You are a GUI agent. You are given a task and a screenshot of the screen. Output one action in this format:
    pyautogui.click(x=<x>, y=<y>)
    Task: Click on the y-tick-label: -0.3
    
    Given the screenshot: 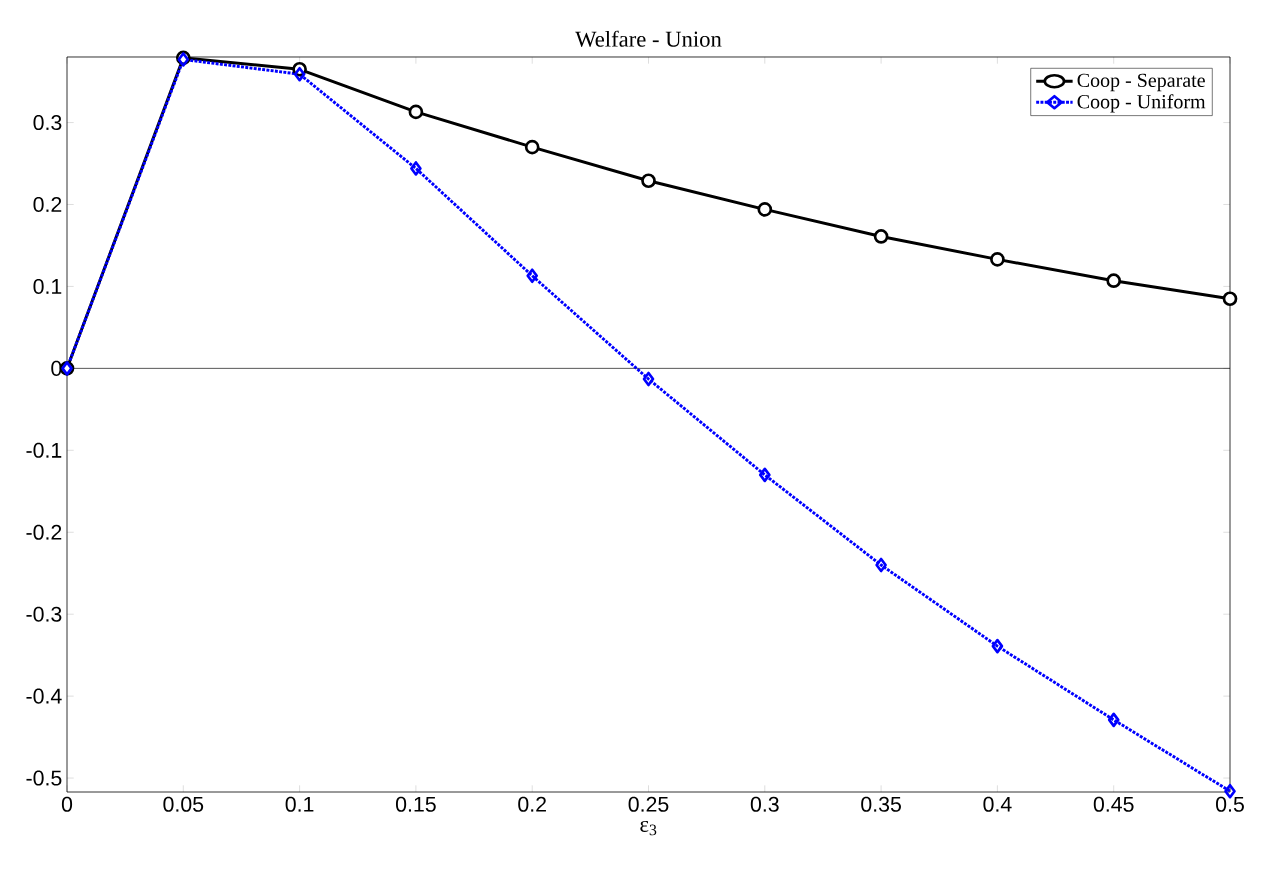 What is the action you would take?
    pyautogui.click(x=44, y=614)
    